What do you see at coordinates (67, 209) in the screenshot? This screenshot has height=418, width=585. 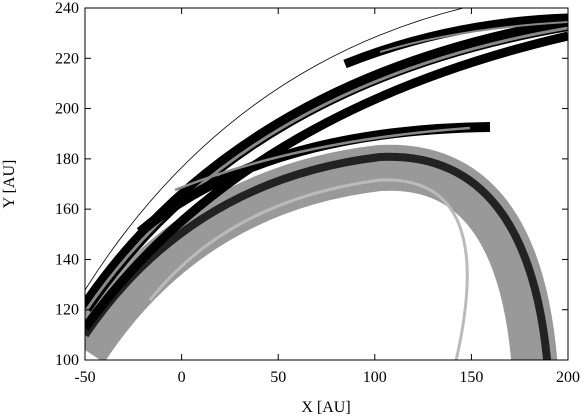 I see `y-tick-label: 160` at bounding box center [67, 209].